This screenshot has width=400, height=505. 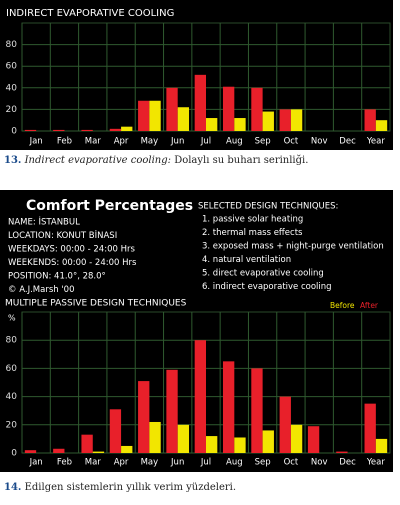 I want to click on legend-entry: After, so click(x=369, y=305).